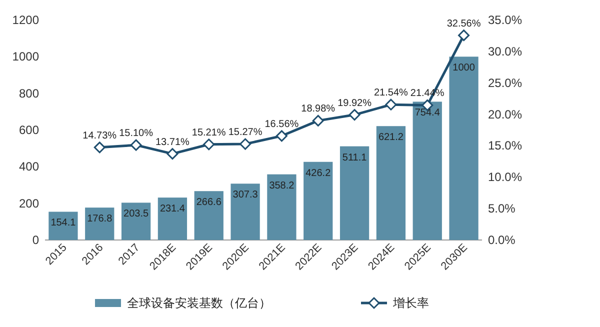 The image size is (600, 327). I want to click on data-label: 154.1, so click(63, 223).